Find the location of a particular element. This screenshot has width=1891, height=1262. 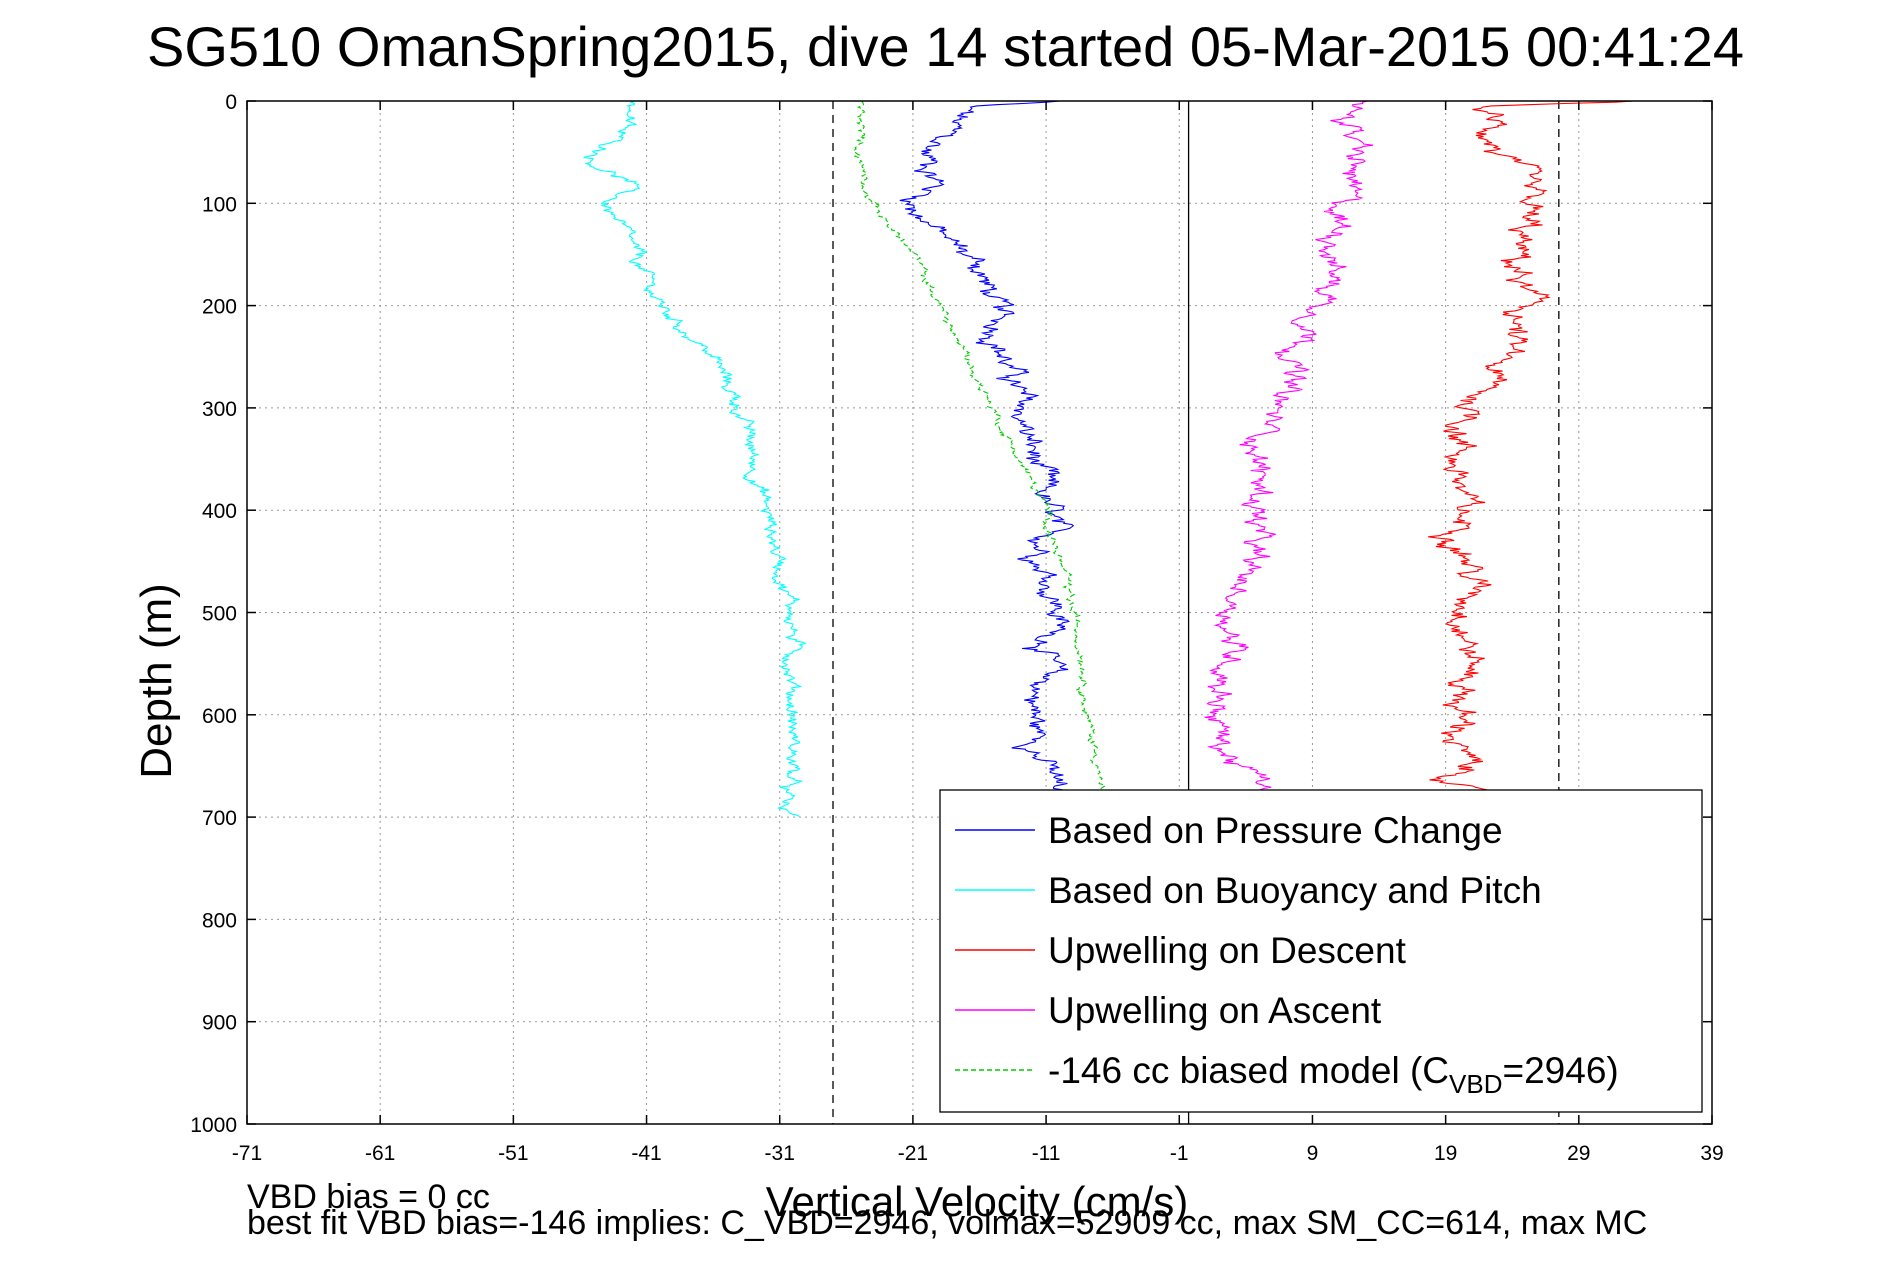

x-axis-label: Vertical Velocity (cm/s) is located at coordinates (977, 1201).